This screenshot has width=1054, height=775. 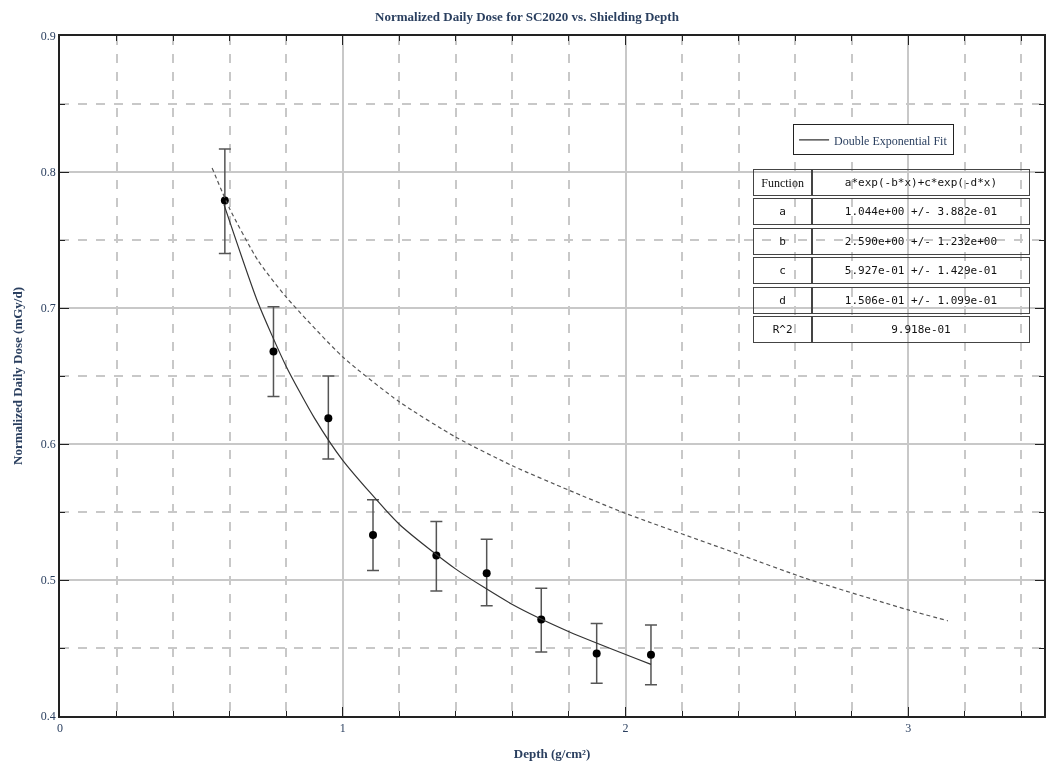 What do you see at coordinates (908, 728) in the screenshot?
I see `x-tick-label: 3` at bounding box center [908, 728].